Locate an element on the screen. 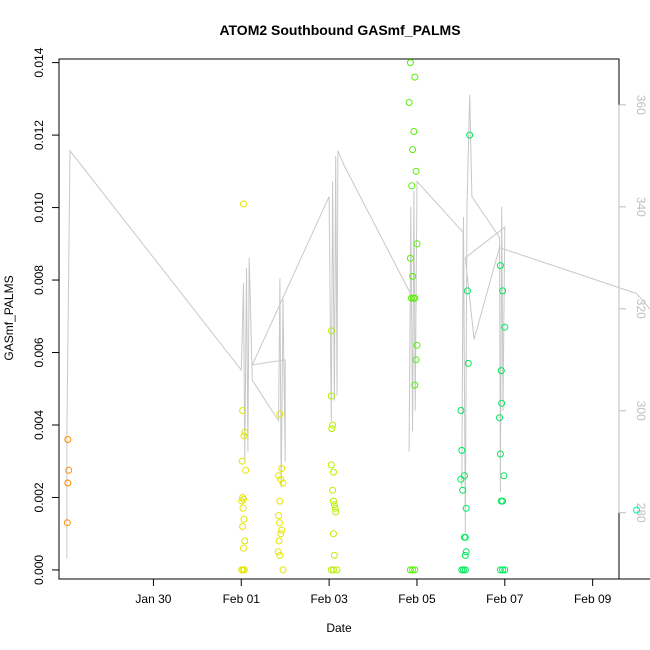 This screenshot has width=650, height=650. y-tick-label: 0.002 is located at coordinates (39, 497).